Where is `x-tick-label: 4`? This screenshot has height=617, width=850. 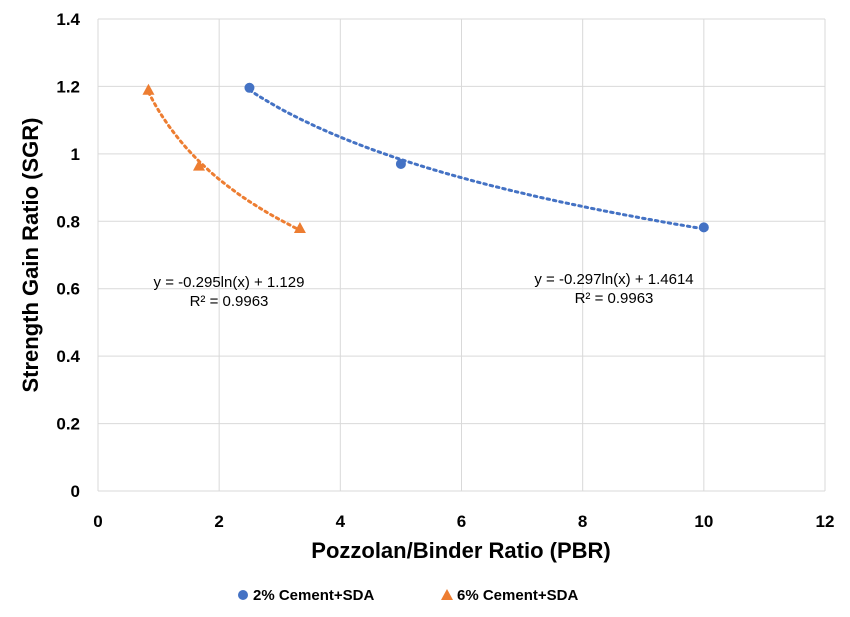
x-tick-label: 4 is located at coordinates (341, 521).